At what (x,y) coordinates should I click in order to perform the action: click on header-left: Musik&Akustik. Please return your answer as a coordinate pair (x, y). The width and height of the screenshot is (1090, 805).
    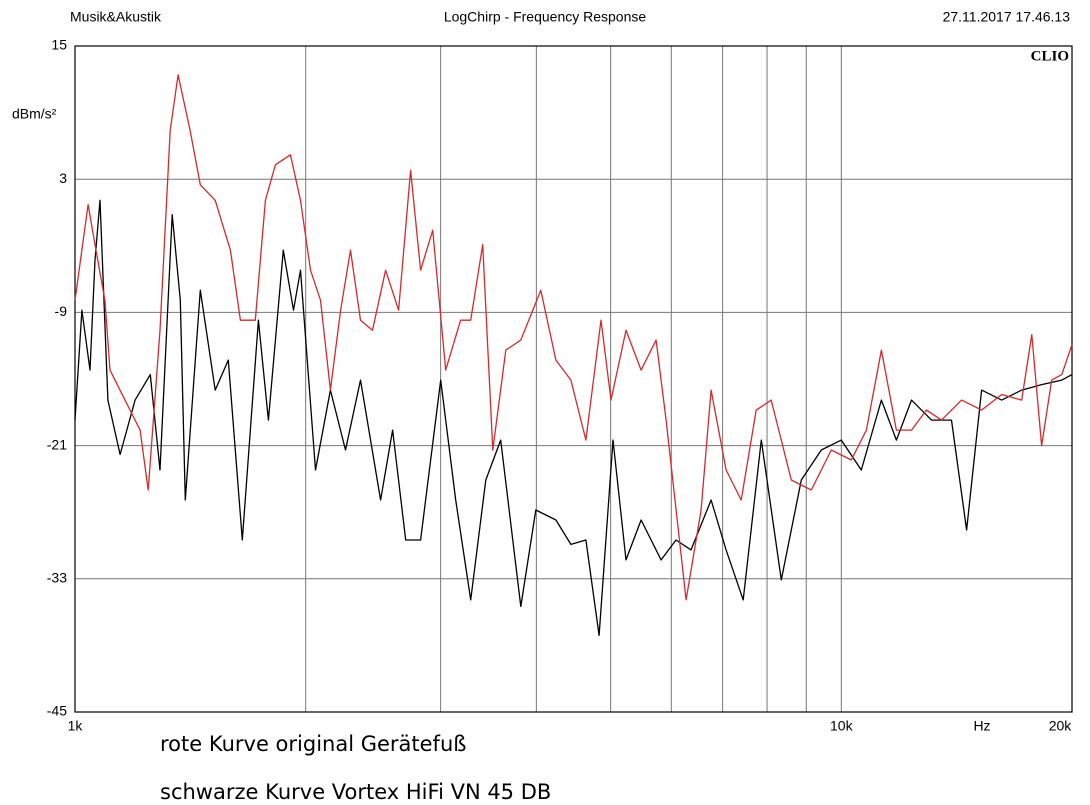
    Looking at the image, I should click on (116, 17).